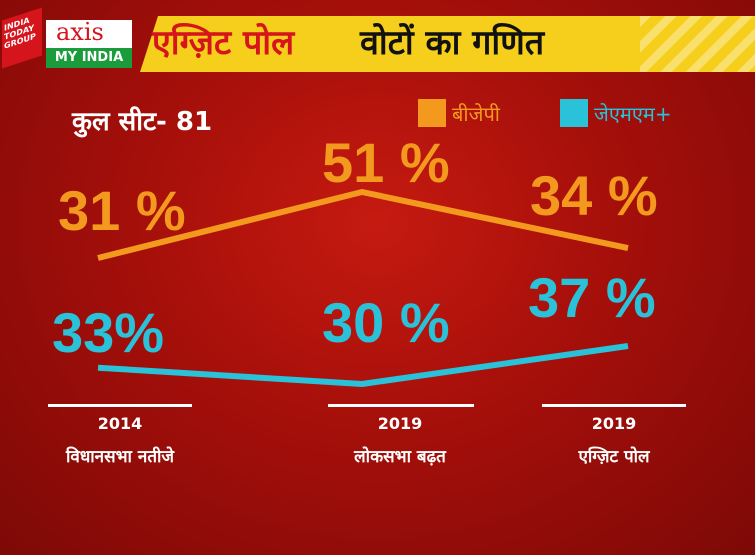  I want to click on data-label-bjp-2019-ep: 34 %, so click(594, 195).